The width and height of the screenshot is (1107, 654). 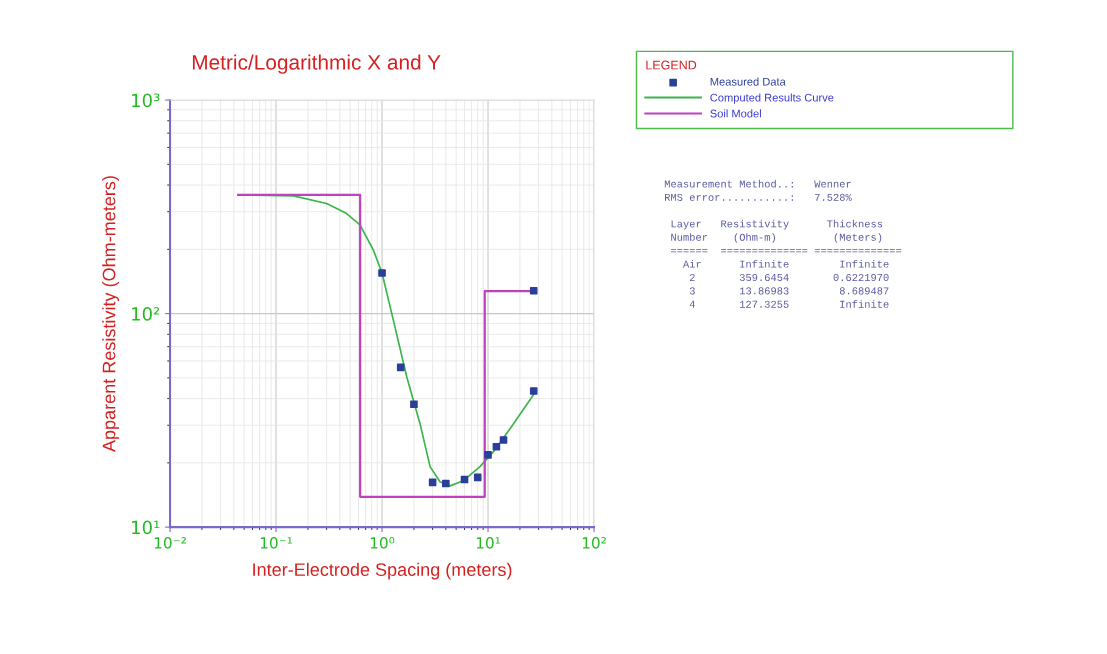 I want to click on text: Air Infinite Infinite, so click(x=785, y=263).